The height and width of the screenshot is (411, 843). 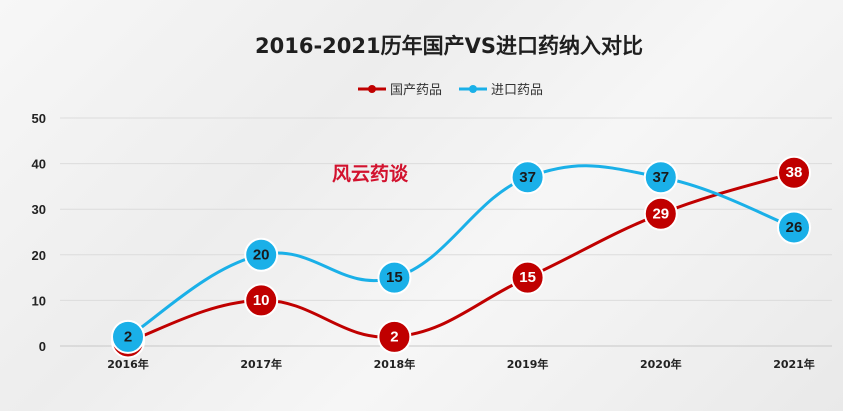 I want to click on y-tick-label-20: 20, so click(x=39, y=255).